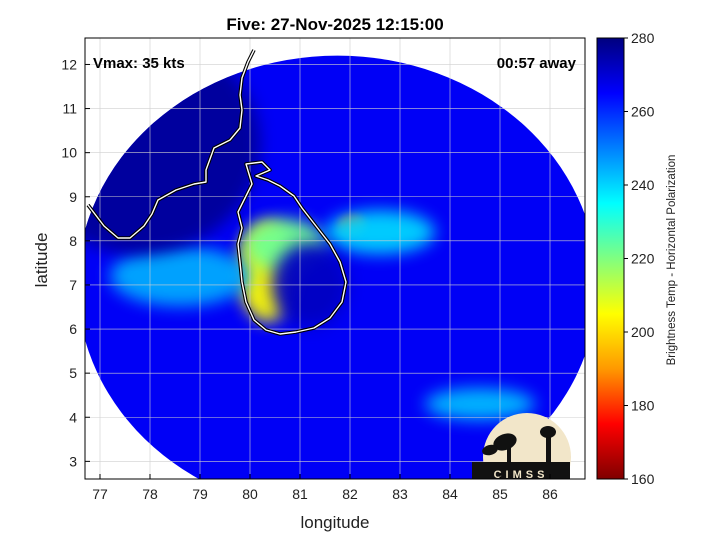 The image size is (720, 540). Describe the element at coordinates (73, 285) in the screenshot. I see `y-tick-label: 7` at that location.